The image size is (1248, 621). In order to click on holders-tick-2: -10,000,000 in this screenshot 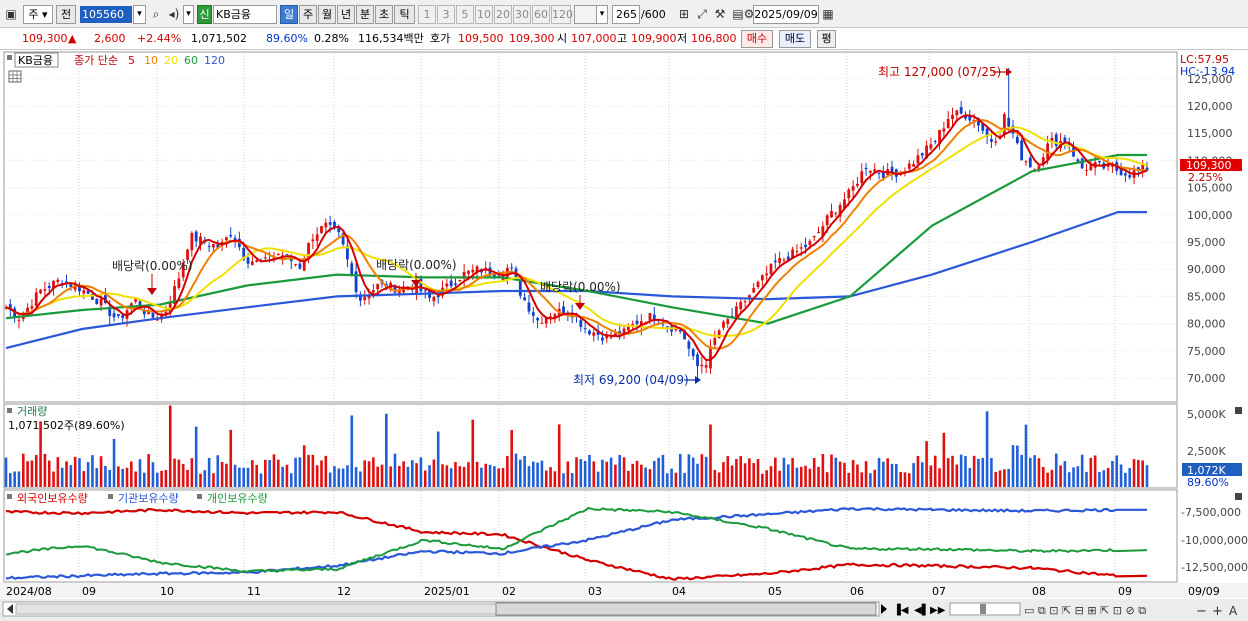, I will do `click(1214, 540)`.